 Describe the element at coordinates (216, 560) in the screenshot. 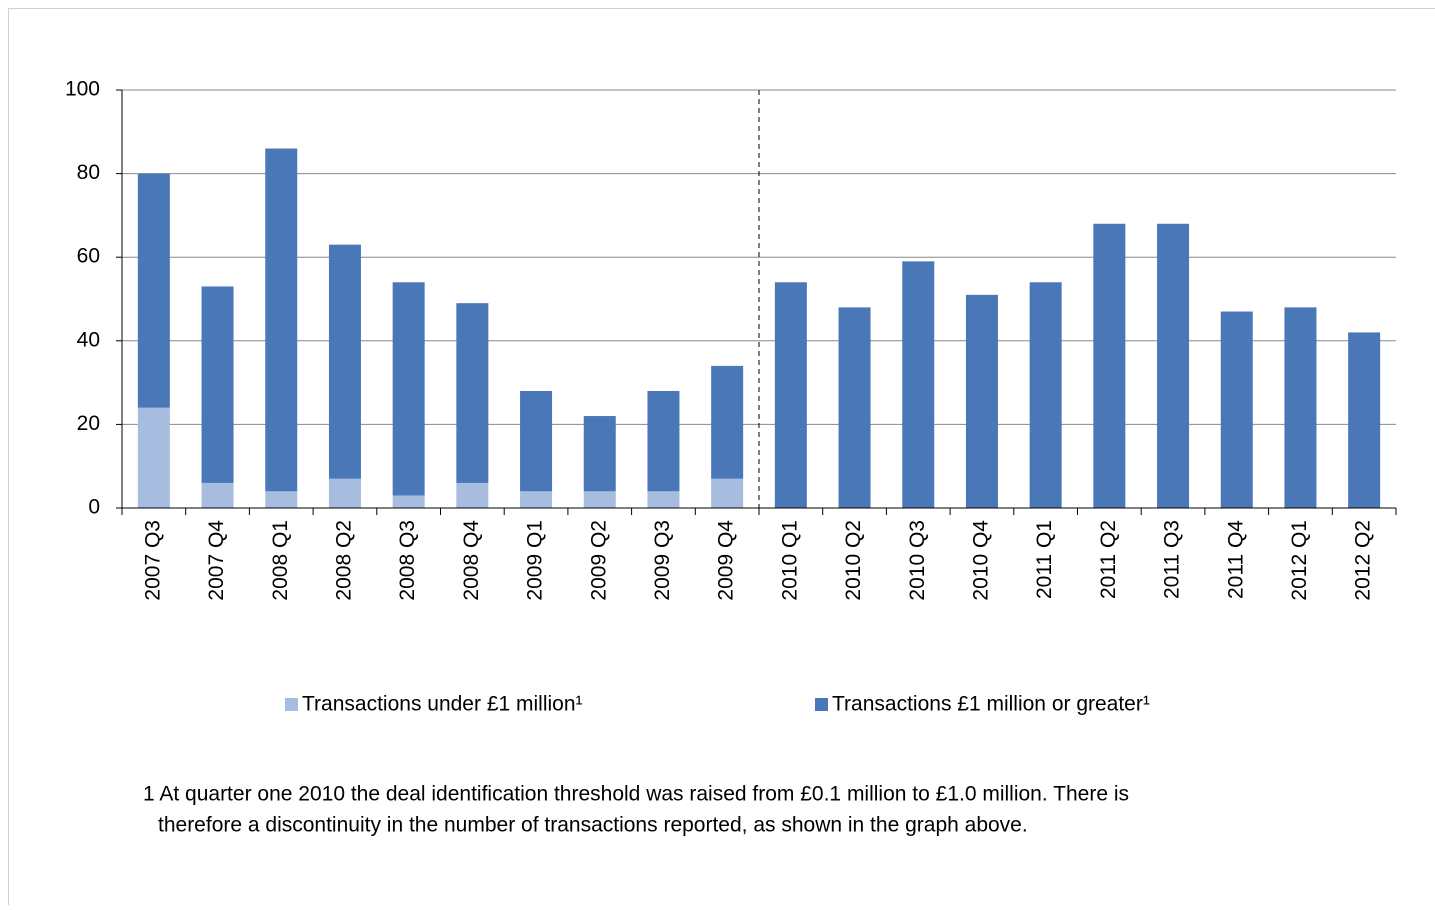

I see `x-tick-label: 2007 Q4` at that location.